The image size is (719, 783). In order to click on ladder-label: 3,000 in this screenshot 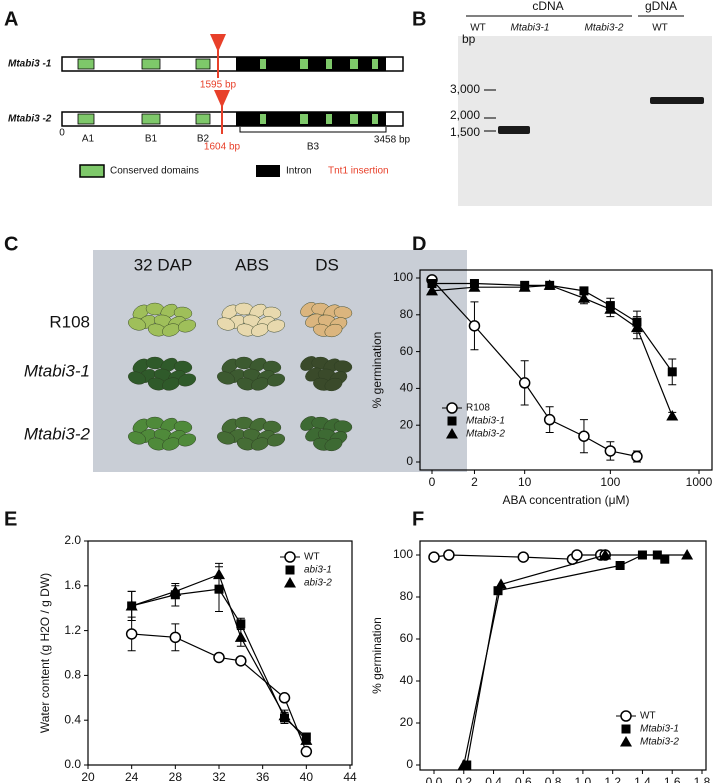, I will do `click(465, 89)`.